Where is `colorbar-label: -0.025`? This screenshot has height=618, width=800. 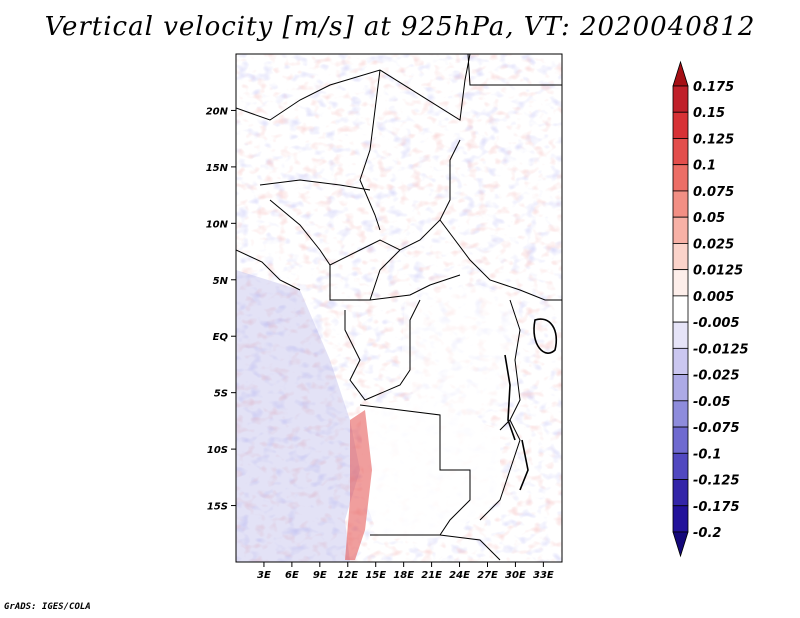
colorbar-label: -0.025 is located at coordinates (716, 376).